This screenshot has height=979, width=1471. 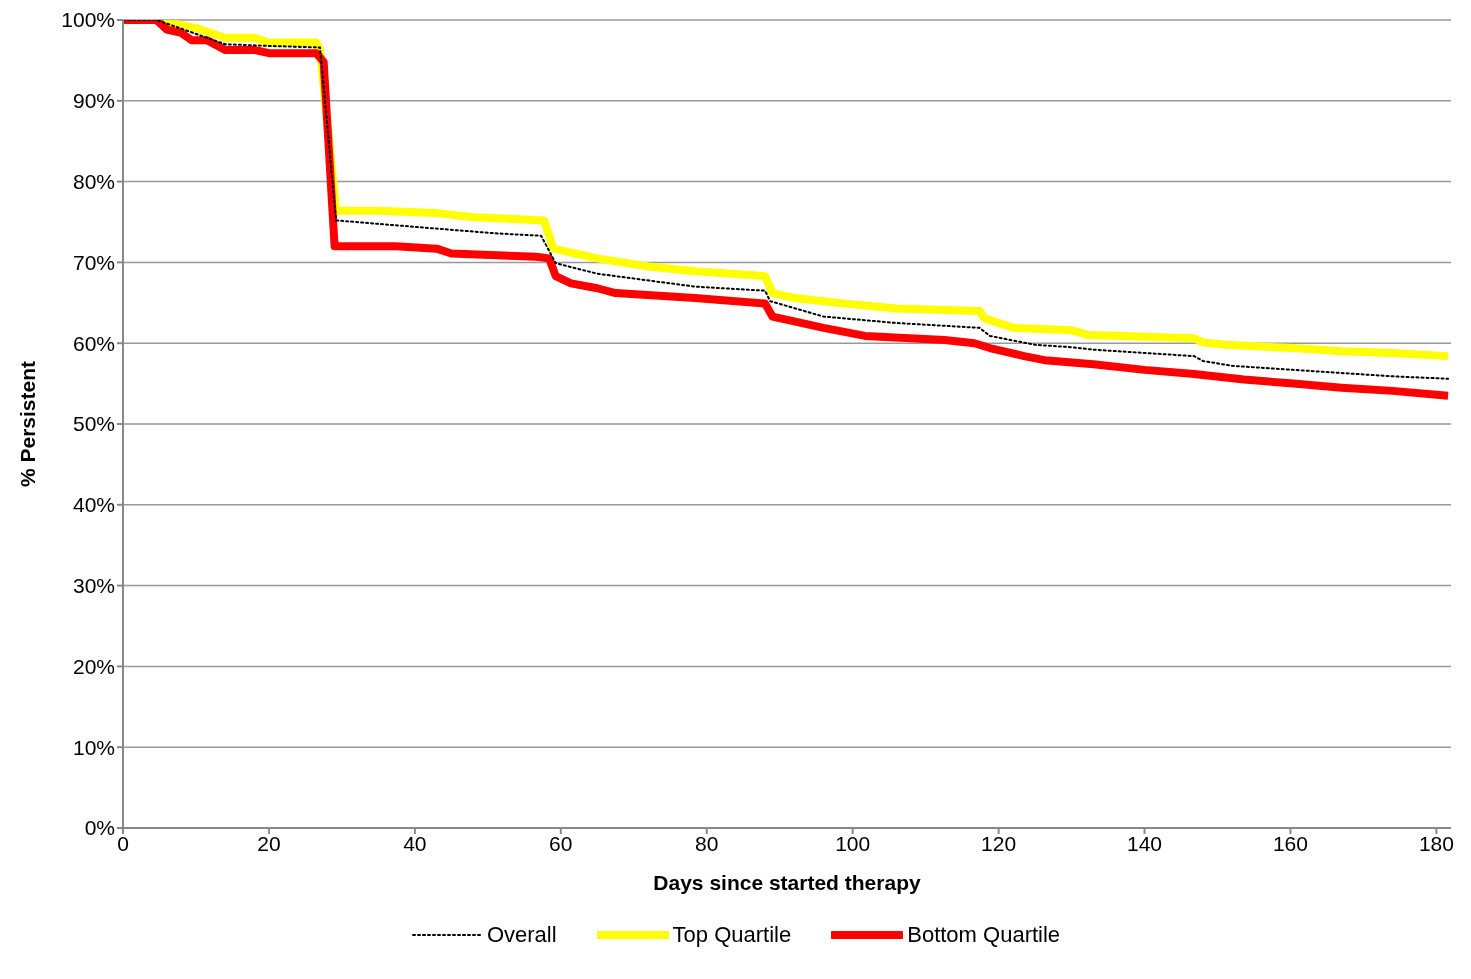 I want to click on x-tick-label: 160, so click(x=1290, y=843).